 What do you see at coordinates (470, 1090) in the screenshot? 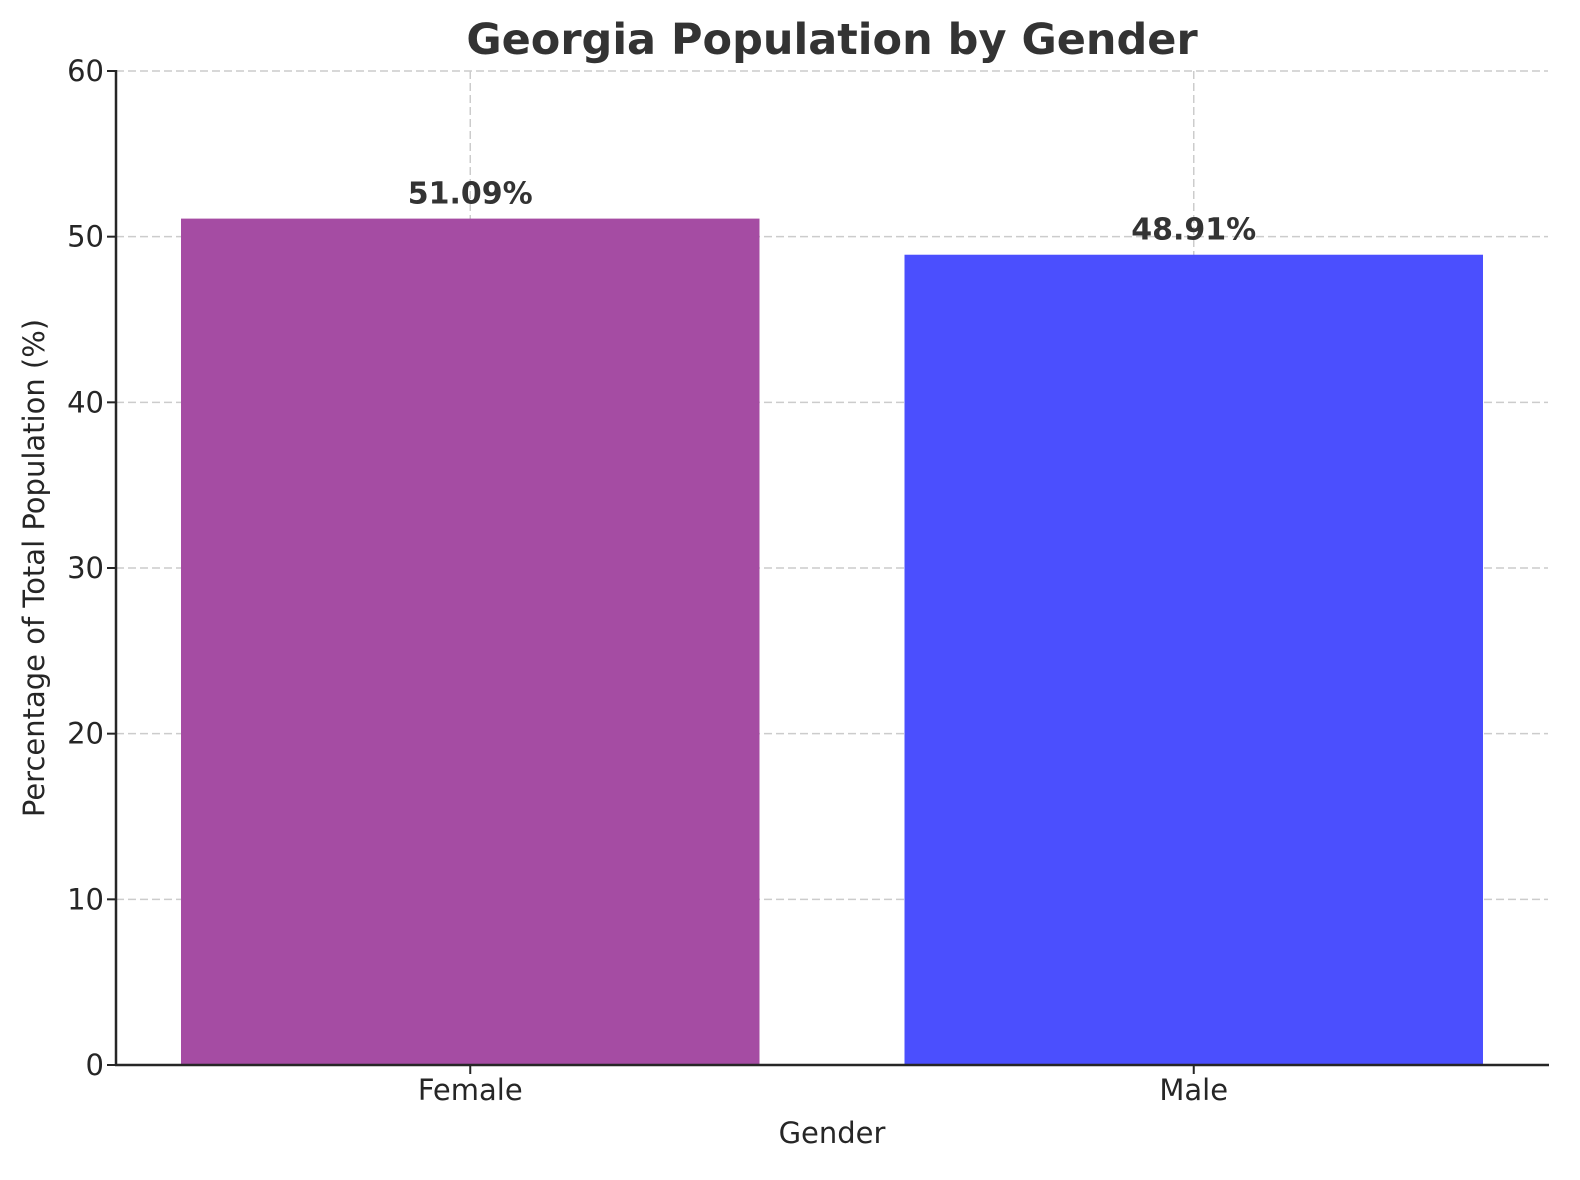
I see `x-tick-label: Female` at bounding box center [470, 1090].